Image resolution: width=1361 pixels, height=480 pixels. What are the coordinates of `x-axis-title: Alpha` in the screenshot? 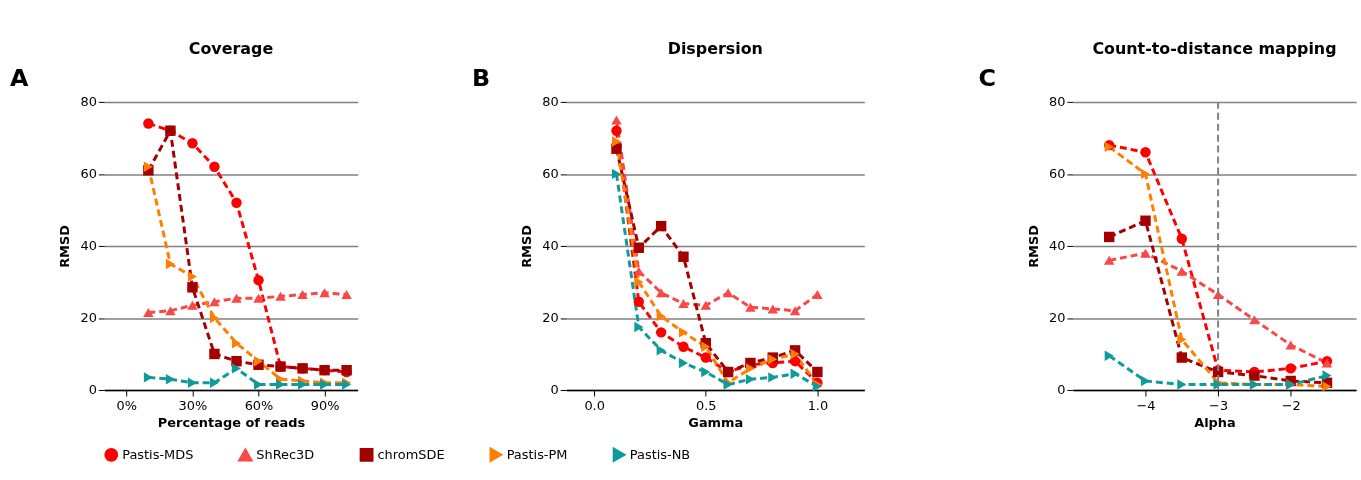 It's located at (1215, 423).